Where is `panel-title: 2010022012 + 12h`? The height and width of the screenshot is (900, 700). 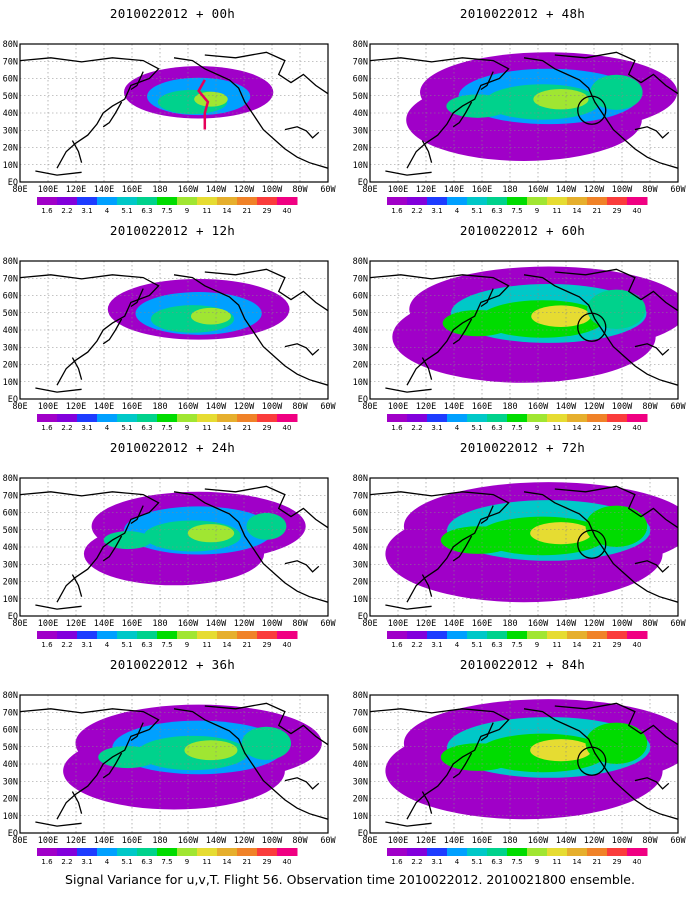 panel-title: 2010022012 + 12h is located at coordinates (172, 230).